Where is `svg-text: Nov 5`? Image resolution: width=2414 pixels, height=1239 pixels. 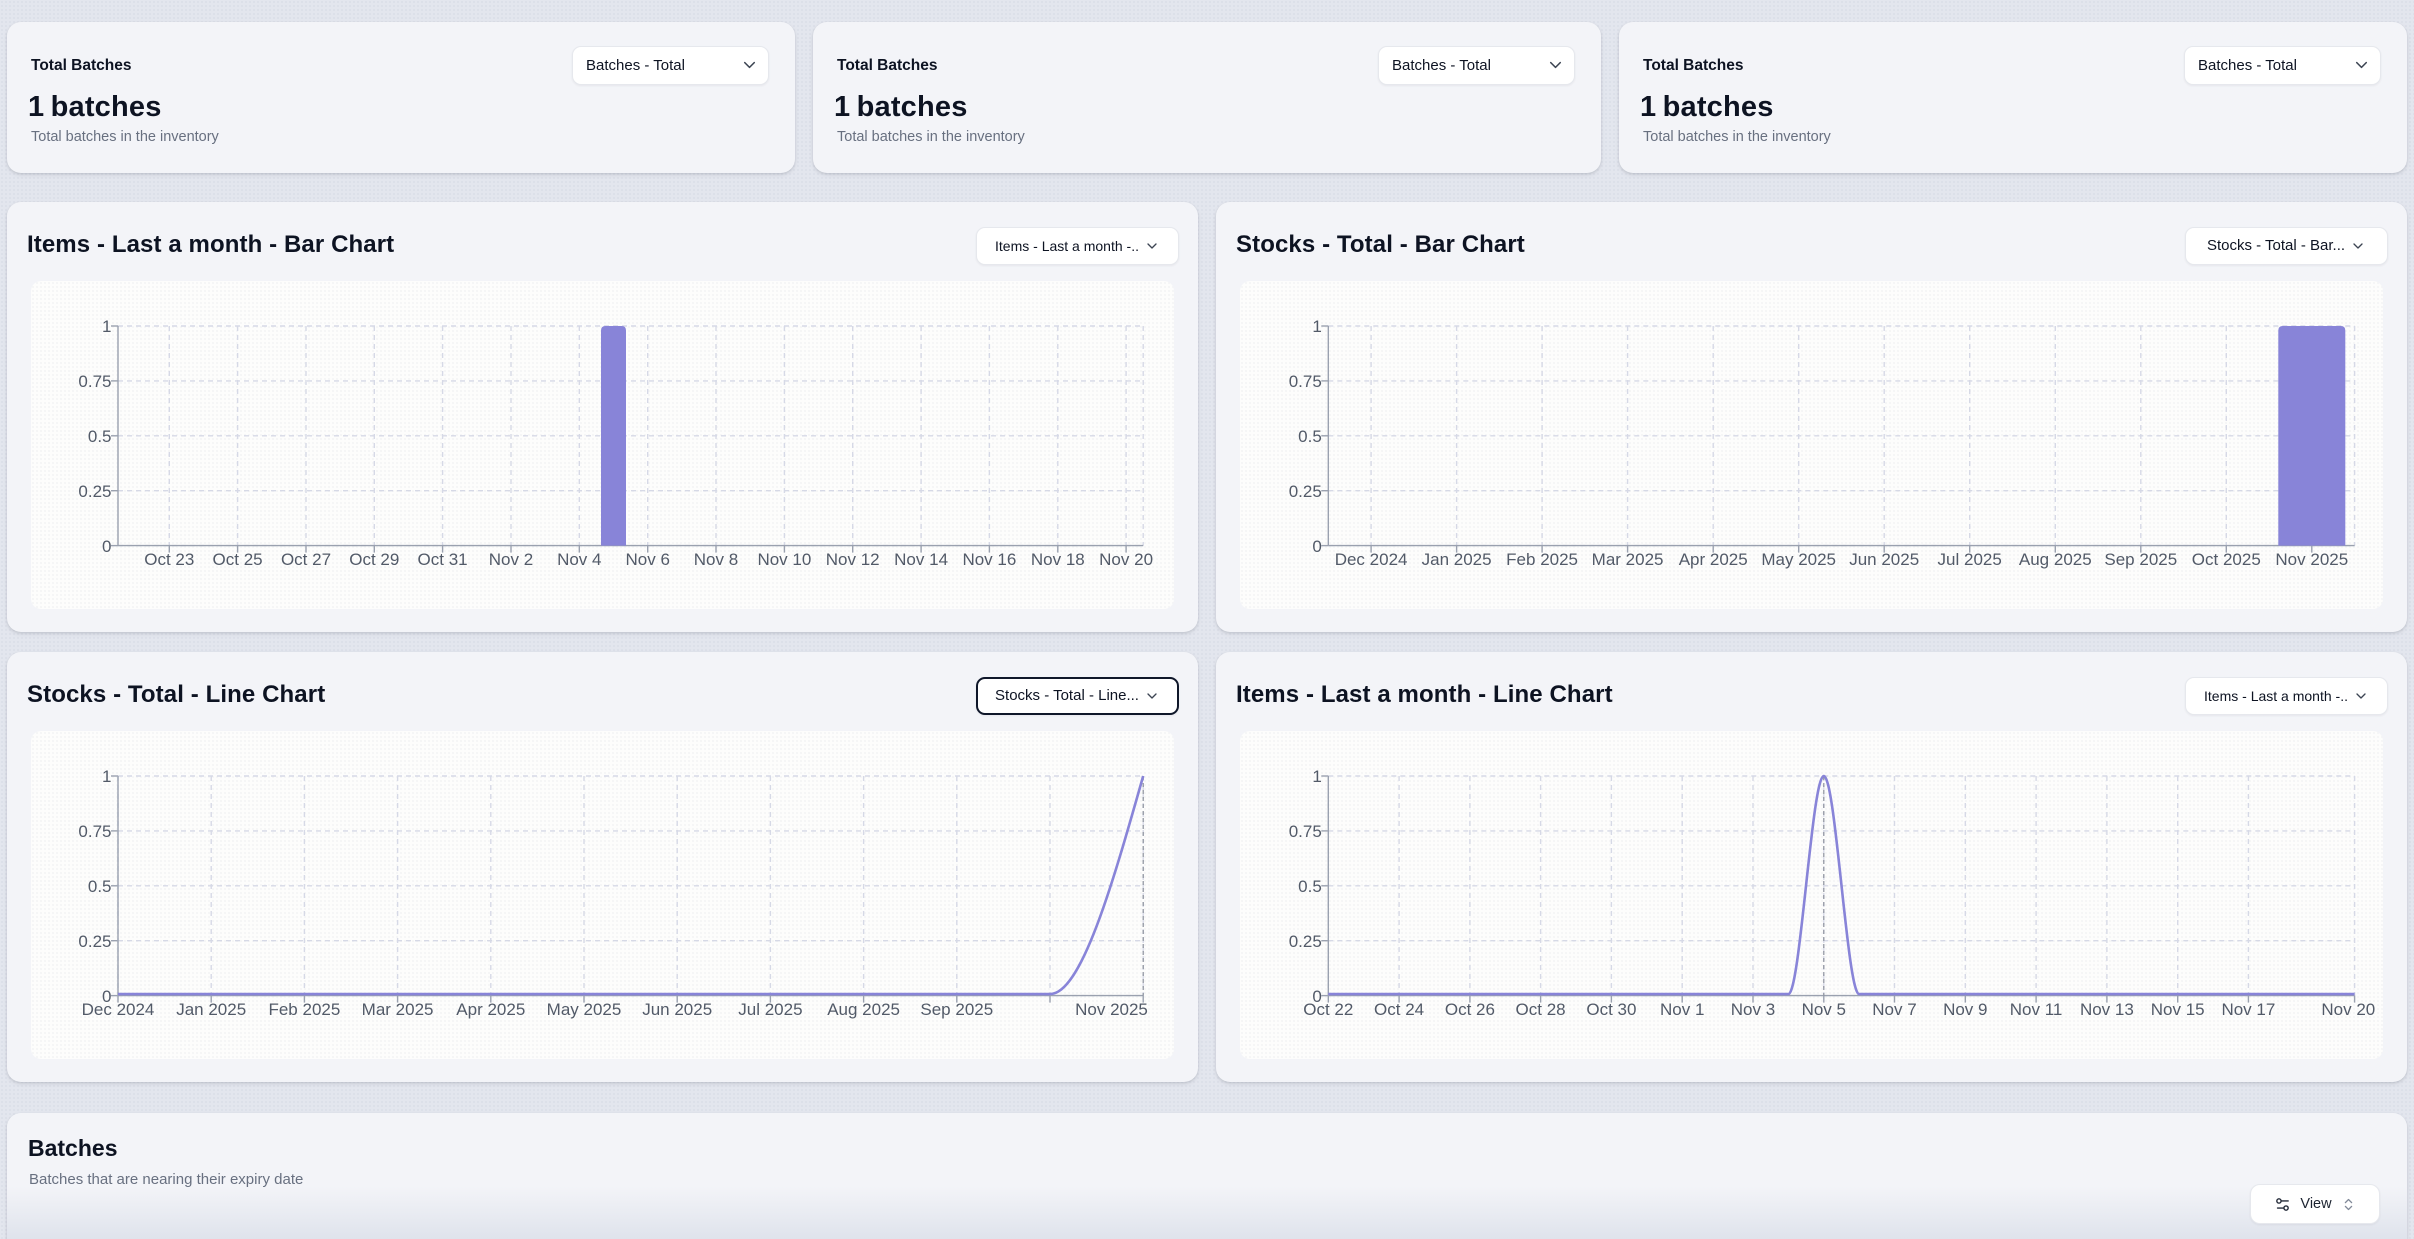 svg-text: Nov 5 is located at coordinates (1824, 1008).